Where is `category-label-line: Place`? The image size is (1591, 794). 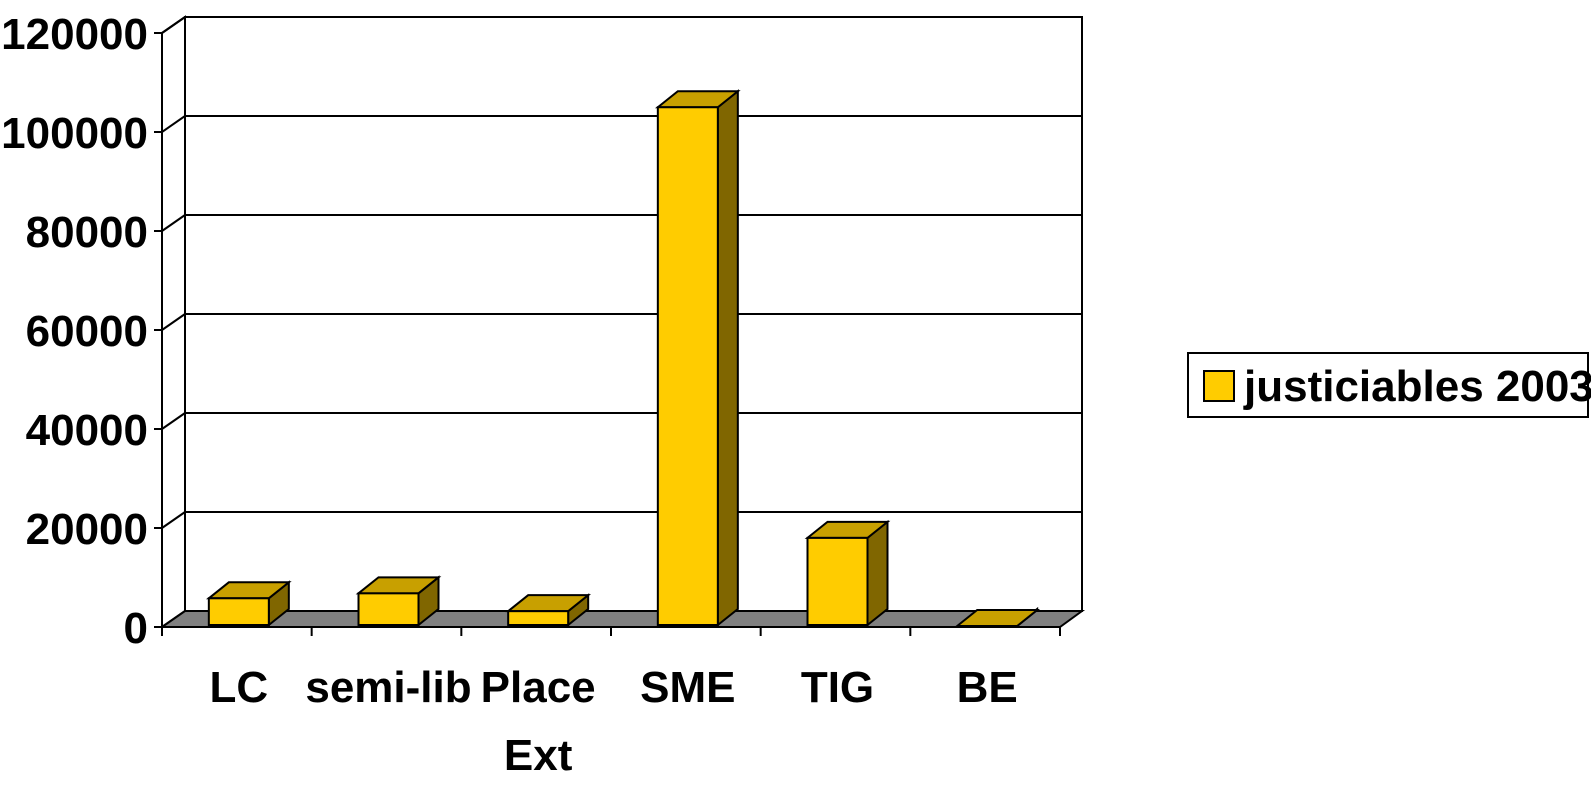 category-label-line: Place is located at coordinates (538, 687).